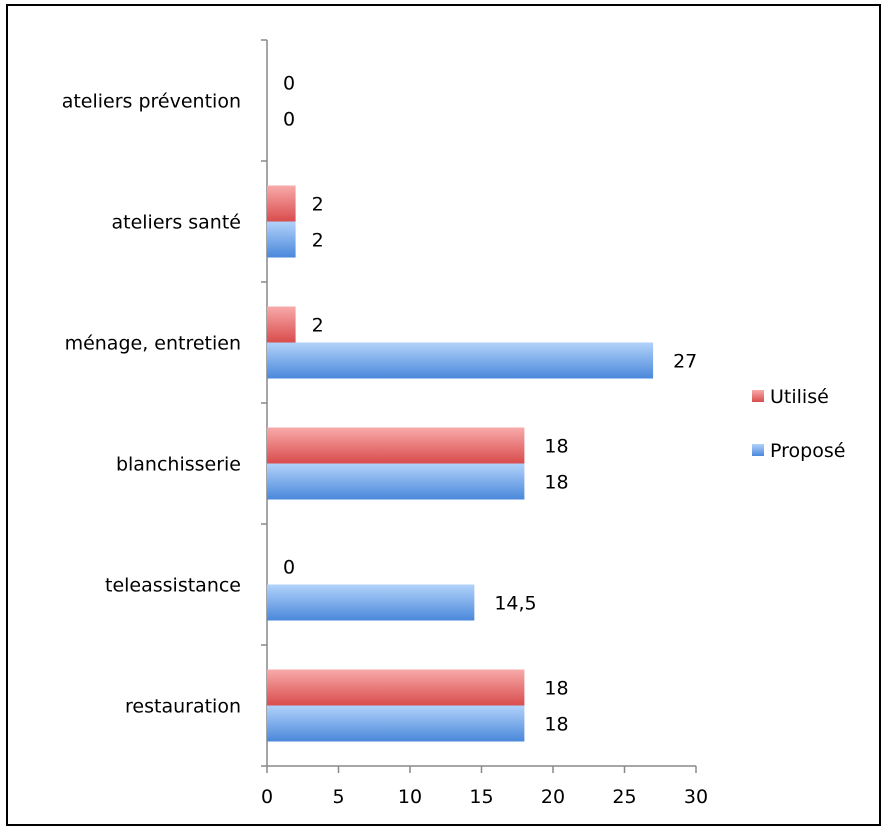 The image size is (889, 830). I want to click on data-label: 27, so click(685, 362).